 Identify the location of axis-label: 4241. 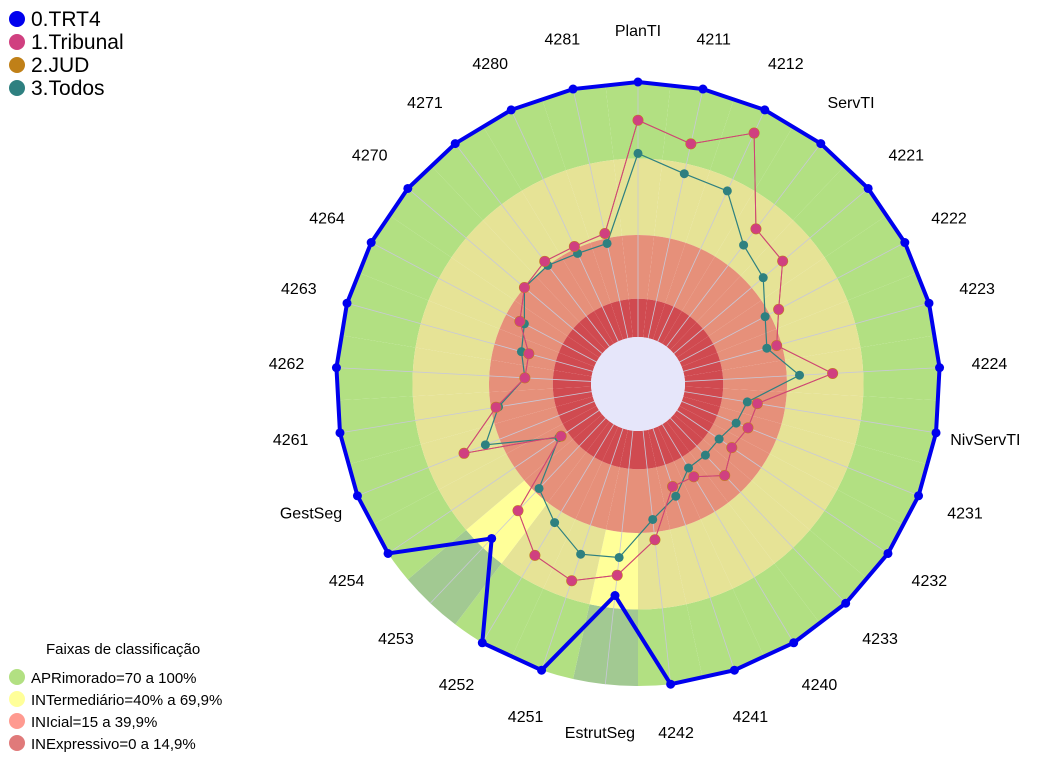
(751, 717).